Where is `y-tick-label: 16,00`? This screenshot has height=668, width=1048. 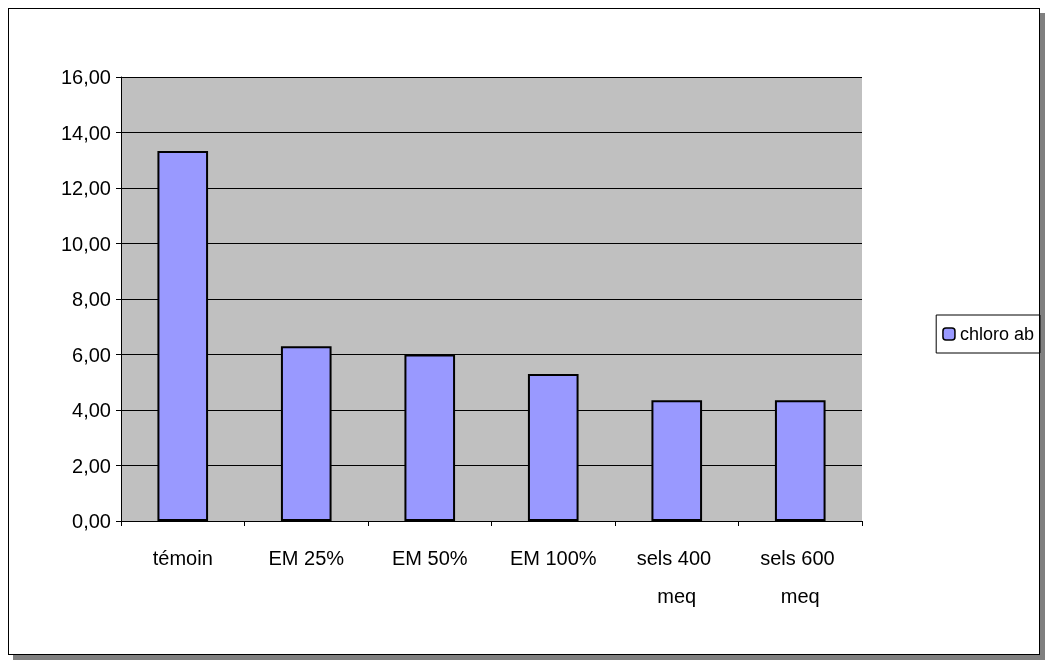 y-tick-label: 16,00 is located at coordinates (85, 77).